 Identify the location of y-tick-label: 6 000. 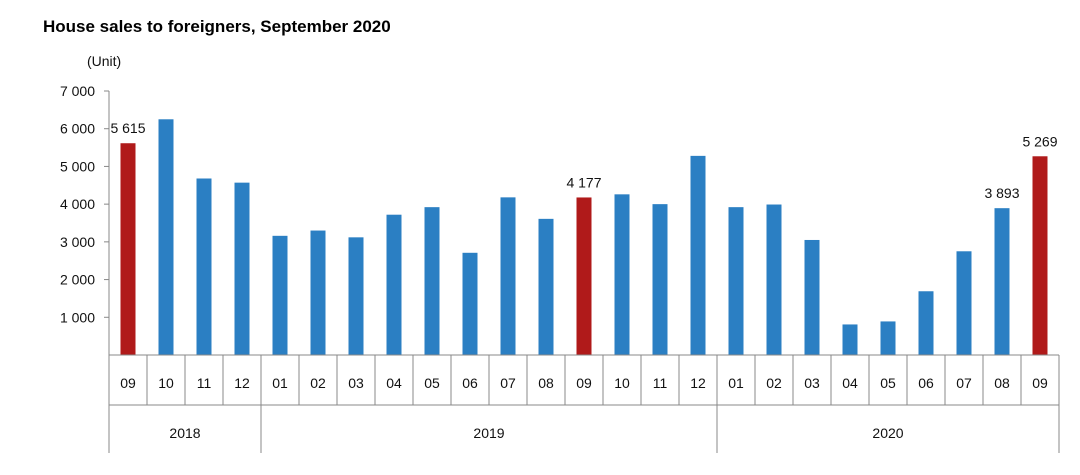
(77, 129).